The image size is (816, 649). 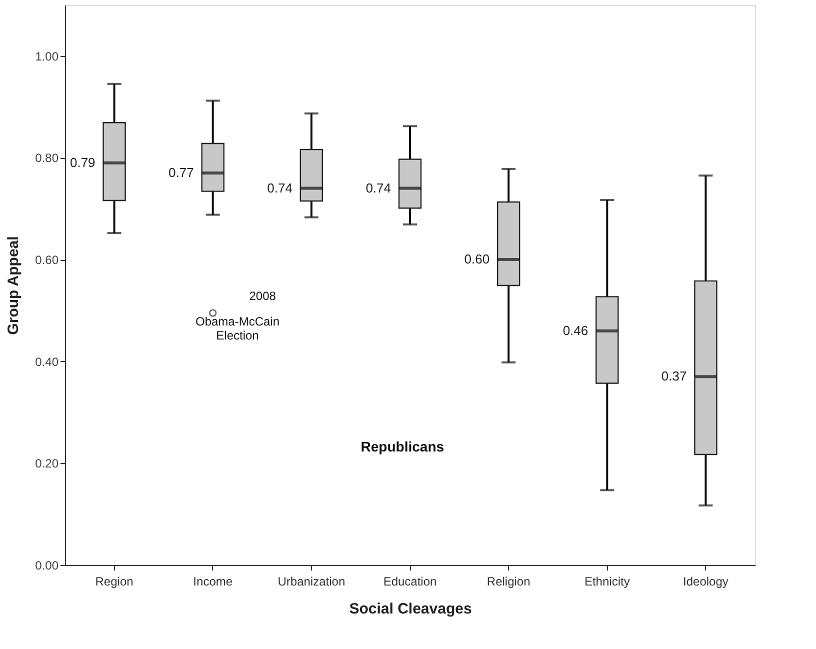 I want to click on text: 0.77, so click(x=181, y=172).